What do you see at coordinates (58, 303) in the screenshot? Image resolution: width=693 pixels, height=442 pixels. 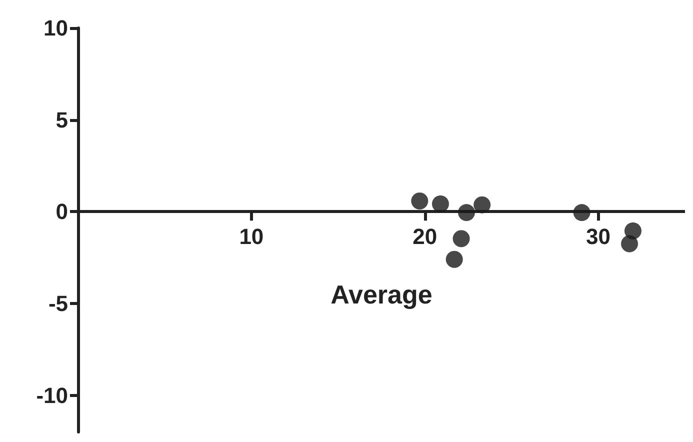 I see `y-tick-label: -5` at bounding box center [58, 303].